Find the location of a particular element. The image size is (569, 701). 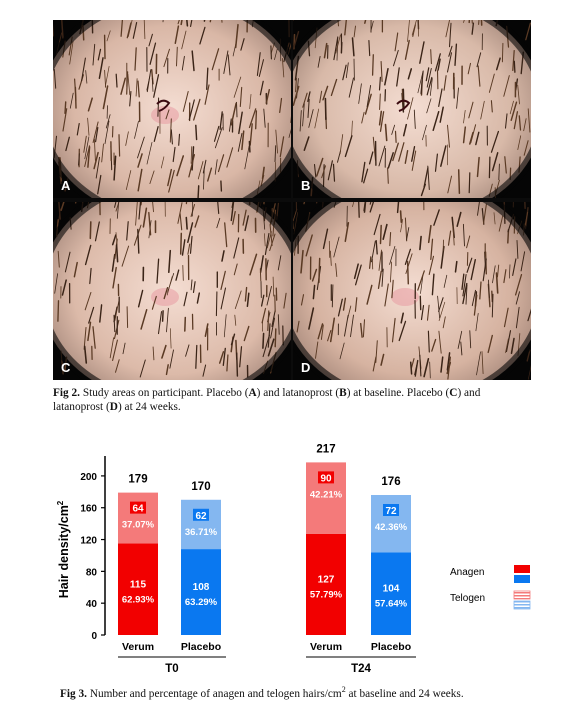

anagen-pct-label: 63.29% is located at coordinates (201, 602).